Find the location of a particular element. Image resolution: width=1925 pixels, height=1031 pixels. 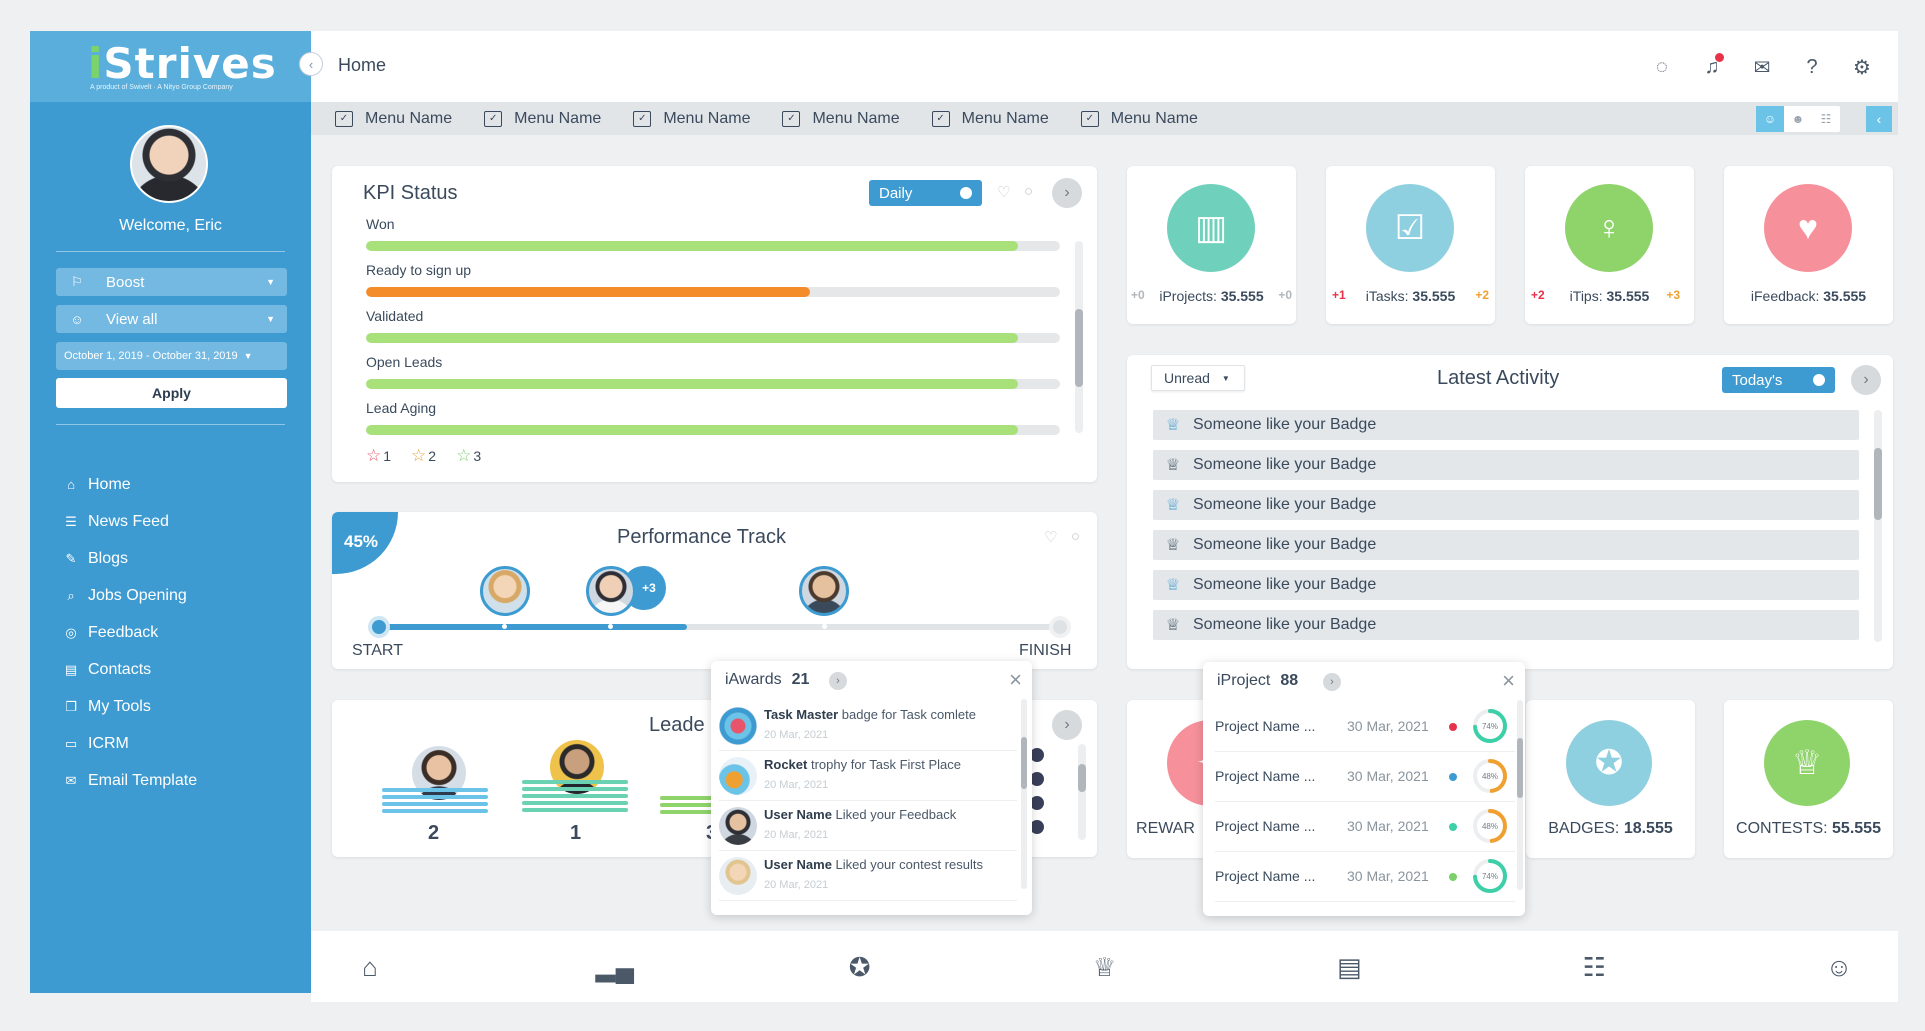

home-icon: ⌂ is located at coordinates (370, 966).